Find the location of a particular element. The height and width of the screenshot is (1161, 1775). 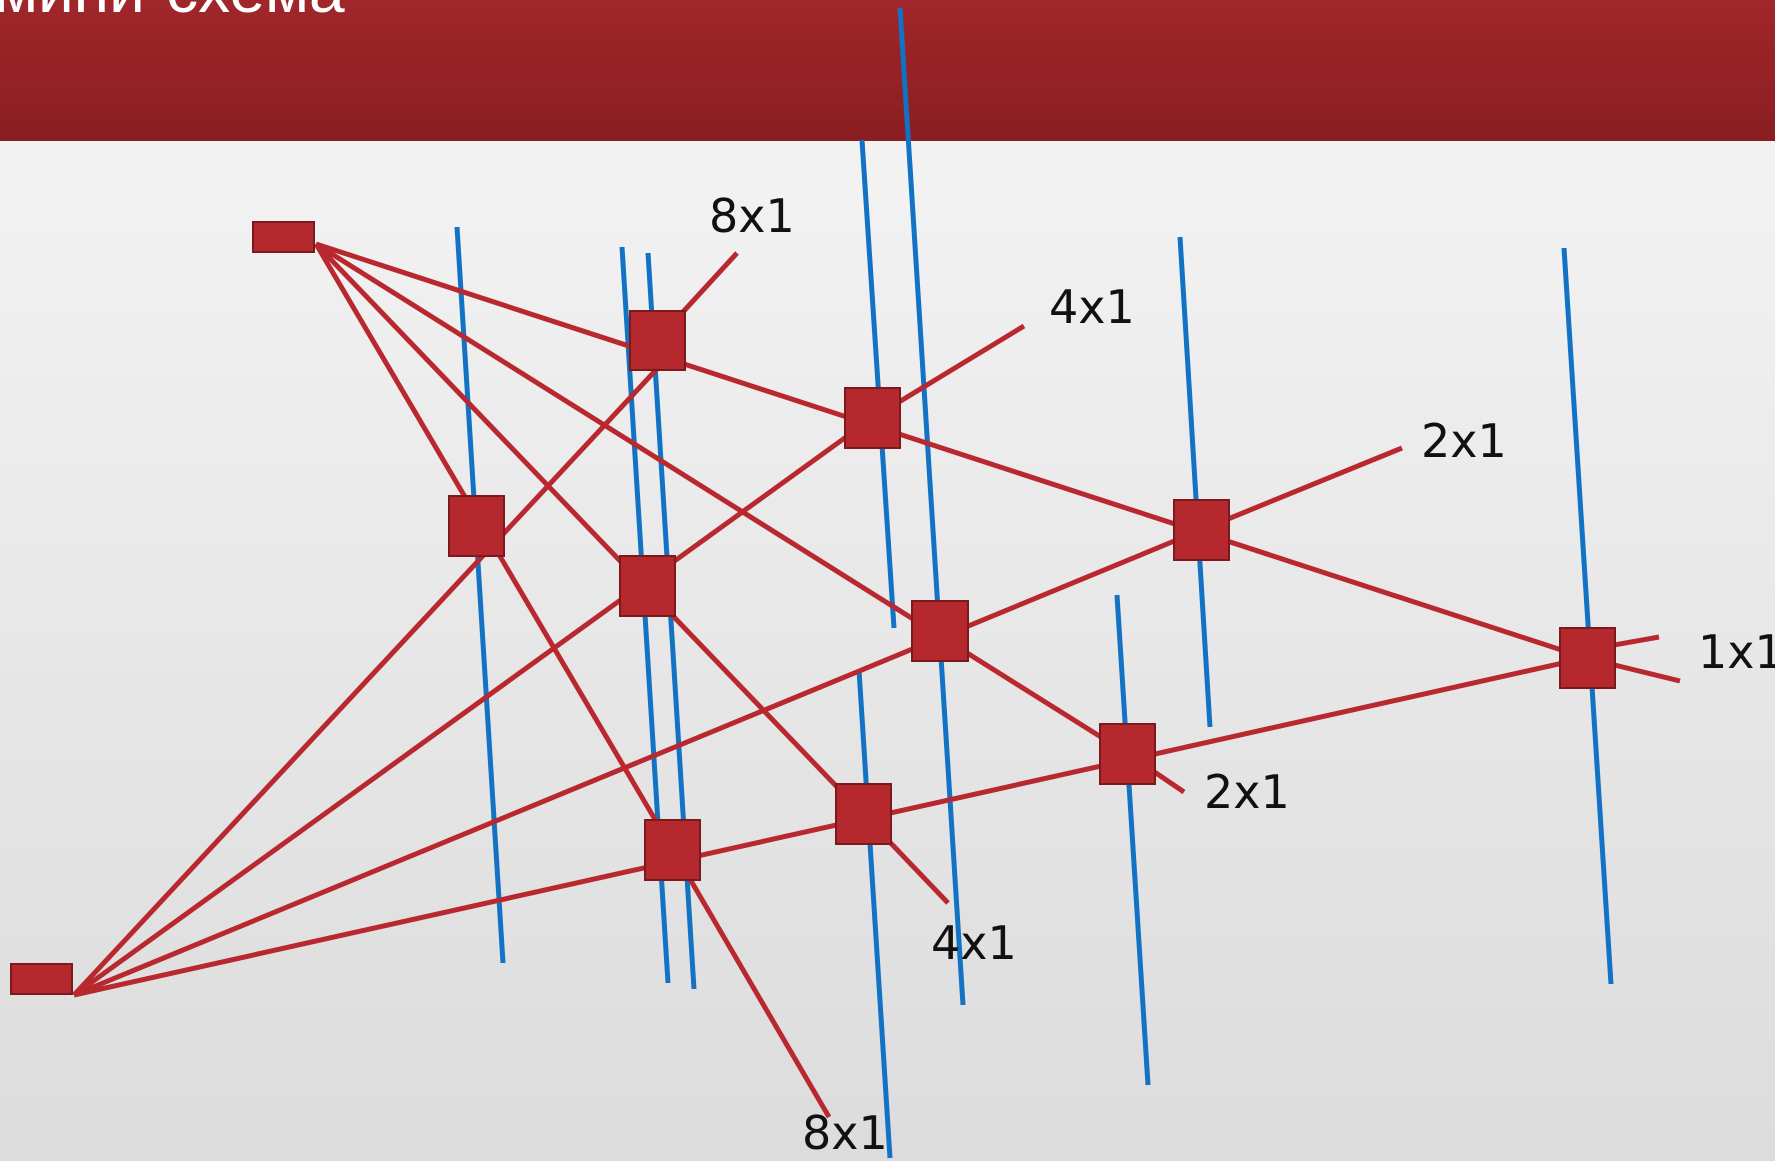

label-4x1-top: 4x1 is located at coordinates (1092, 307).